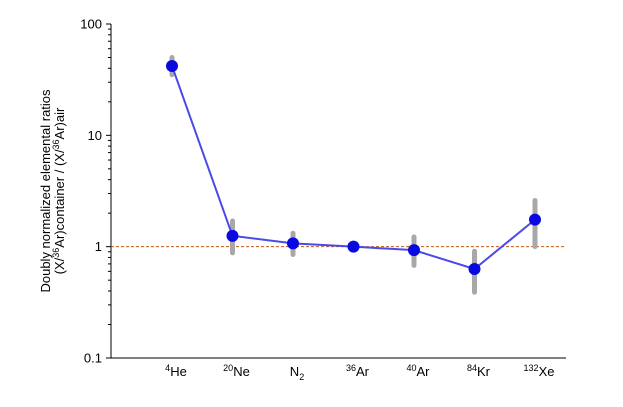  I want to click on x-category-label: N2, so click(297, 373).